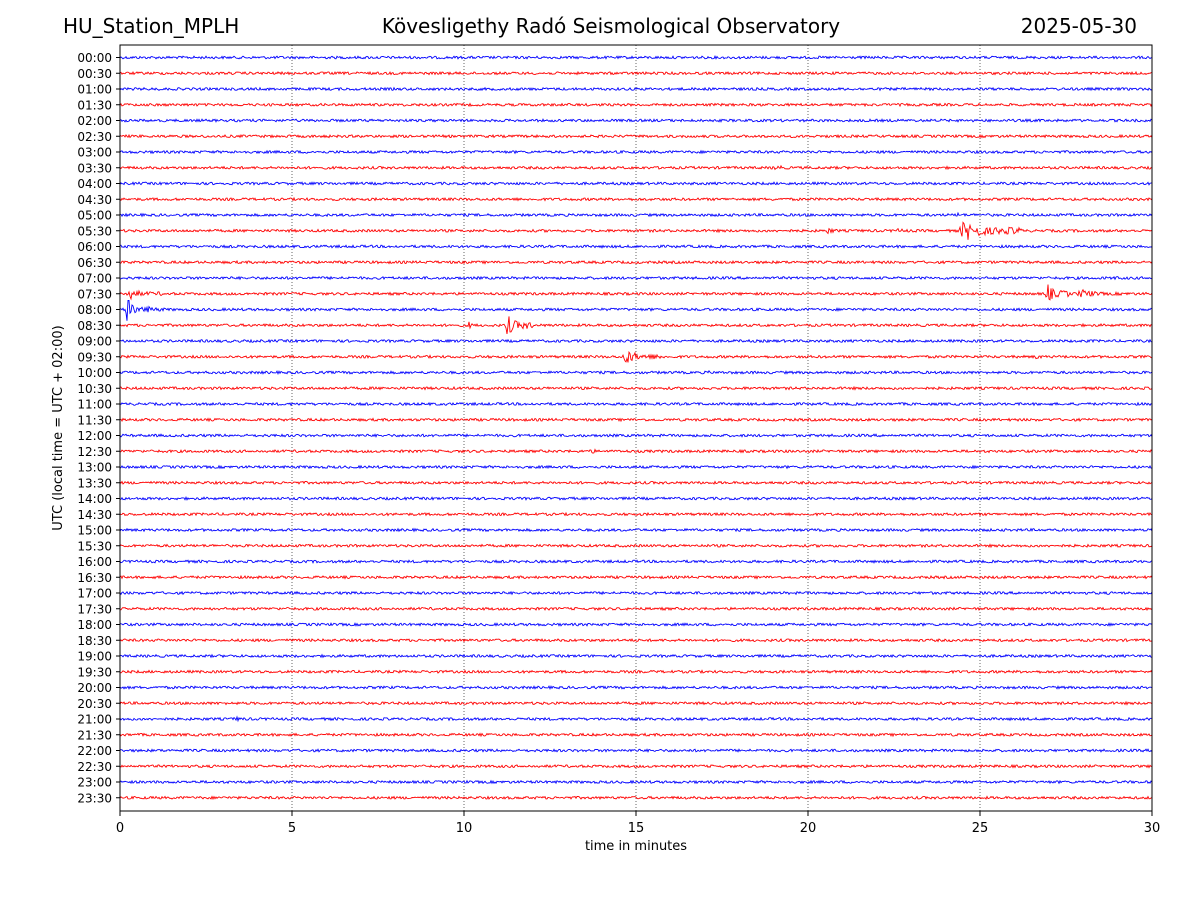  What do you see at coordinates (151, 26) in the screenshot?
I see `station-title: HU_Station_MPLH` at bounding box center [151, 26].